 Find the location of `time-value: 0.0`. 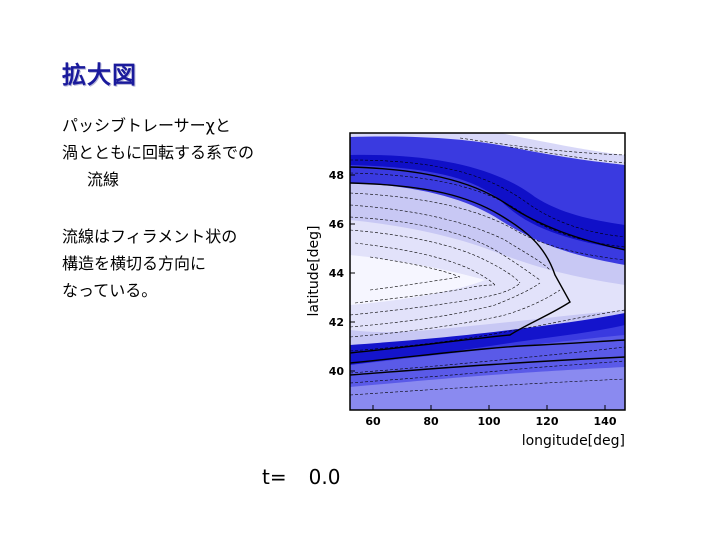

time-value: 0.0 is located at coordinates (324, 477).